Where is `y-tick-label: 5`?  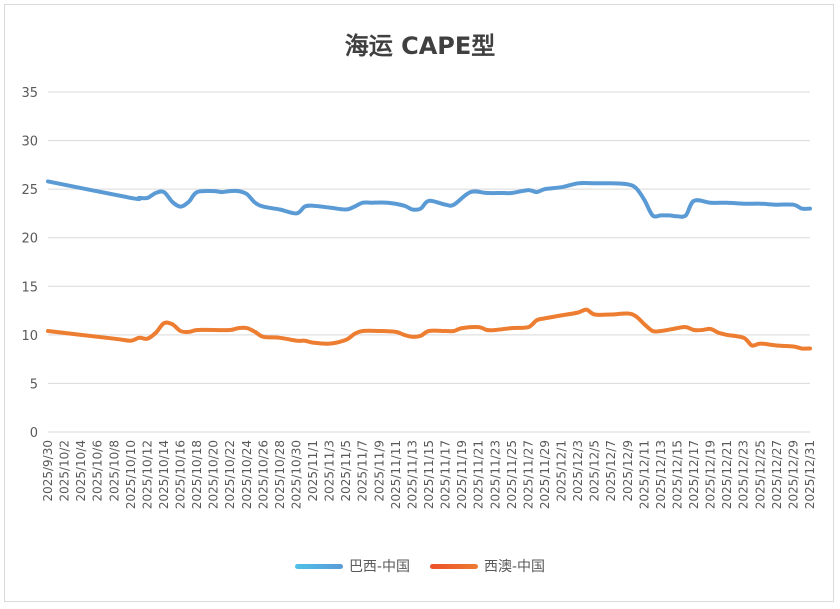 y-tick-label: 5 is located at coordinates (34, 384).